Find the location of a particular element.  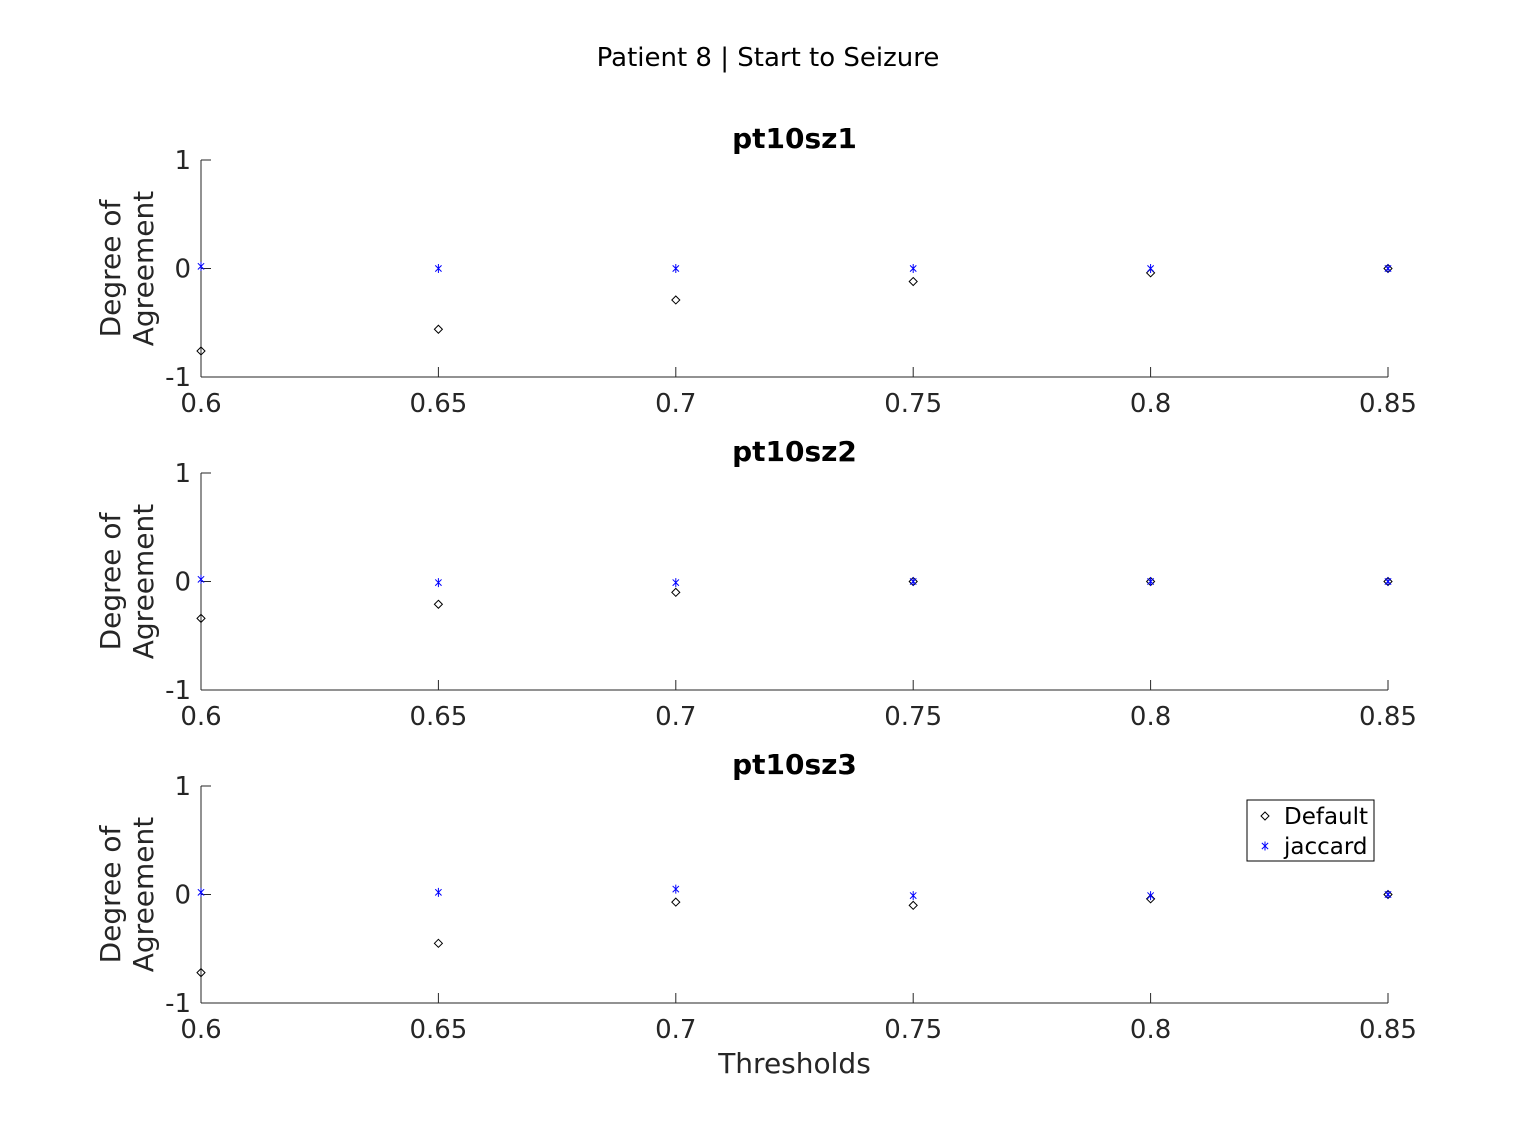

legend-marker-jaccard is located at coordinates (1265, 846).